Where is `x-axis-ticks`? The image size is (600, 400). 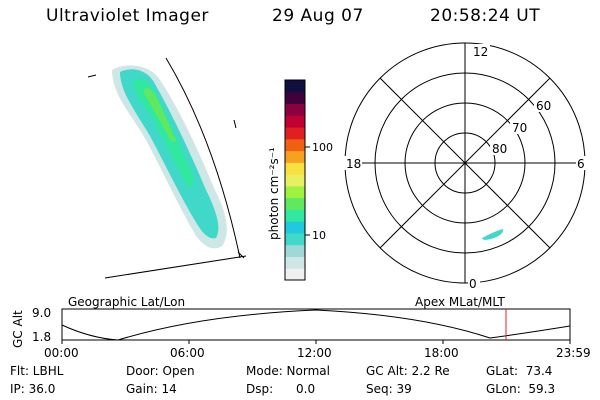 x-axis-ticks is located at coordinates (316, 342).